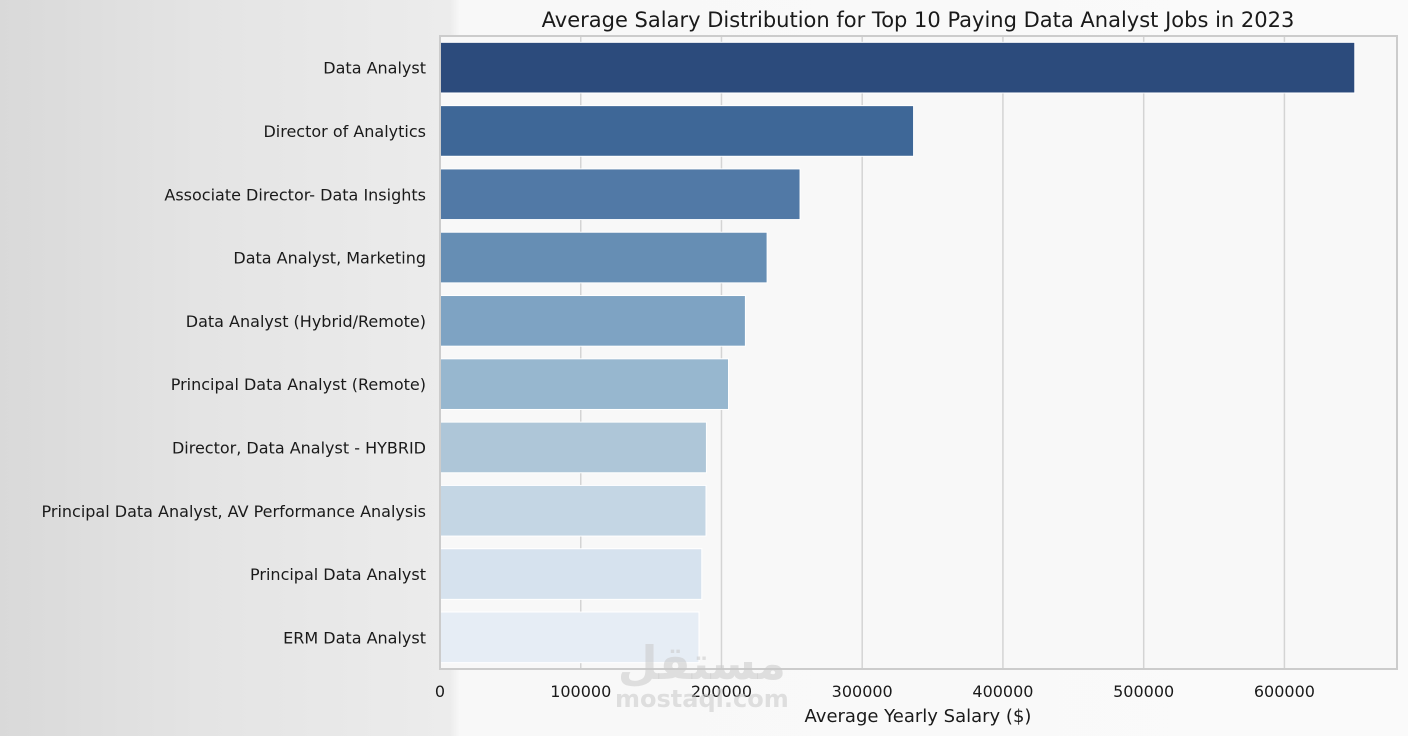 Image resolution: width=1408 pixels, height=736 pixels. I want to click on y-tick-label: Director, Data Analyst - HYBRID, so click(299, 447).